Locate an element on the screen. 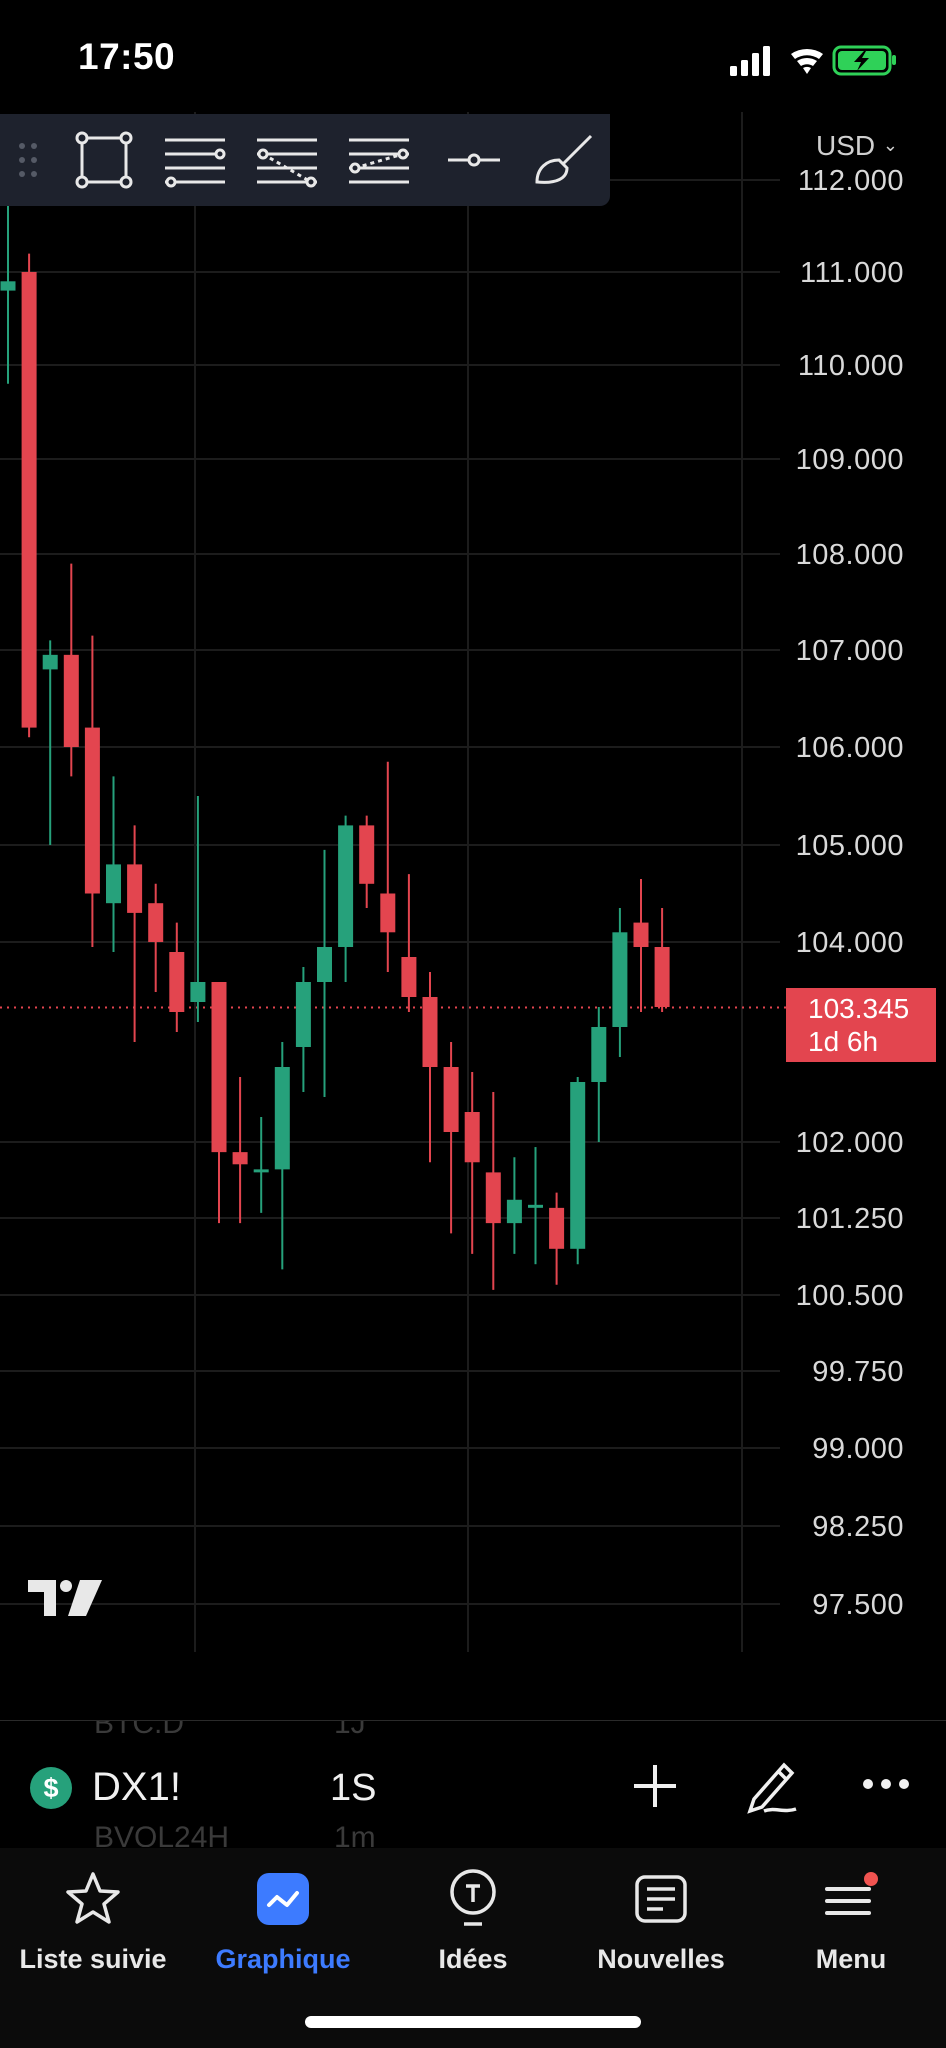 The image size is (946, 2048). symbol-selector: DX1! is located at coordinates (136, 1787).